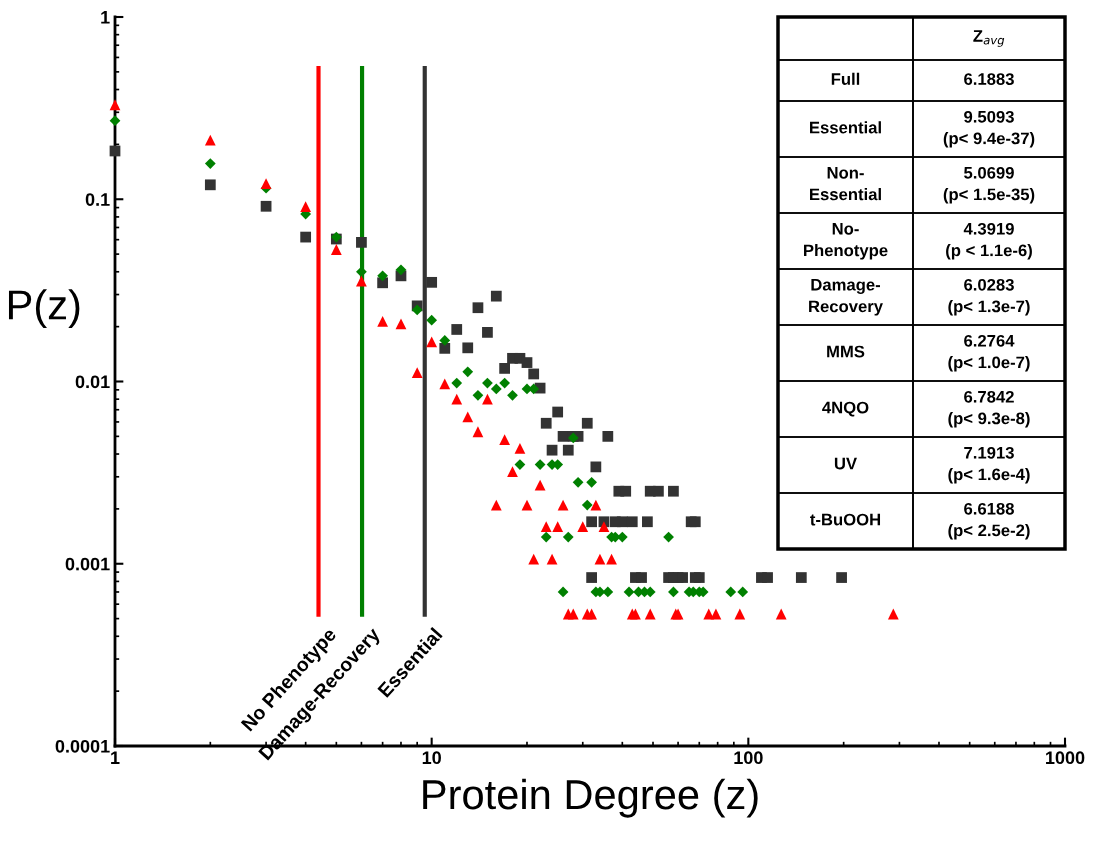 The width and height of the screenshot is (1097, 852). What do you see at coordinates (748, 758) in the screenshot?
I see `x-tick-label: 100` at bounding box center [748, 758].